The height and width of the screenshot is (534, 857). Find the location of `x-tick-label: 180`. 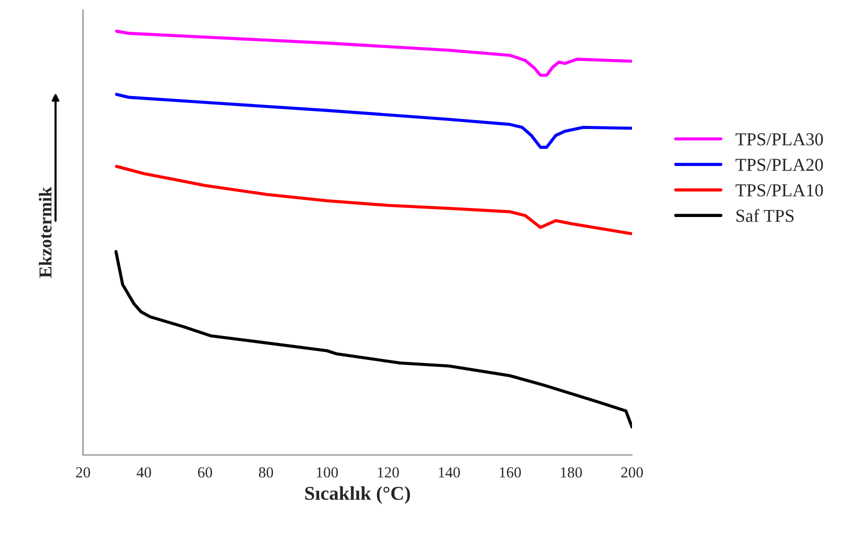

x-tick-label: 180 is located at coordinates (571, 472).